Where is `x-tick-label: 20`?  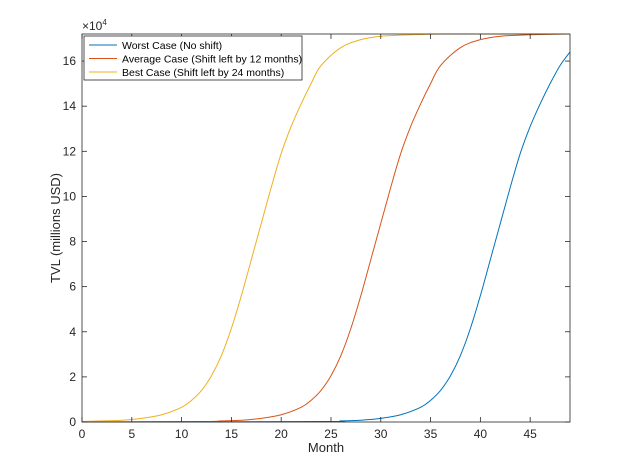
x-tick-label: 20 is located at coordinates (282, 434).